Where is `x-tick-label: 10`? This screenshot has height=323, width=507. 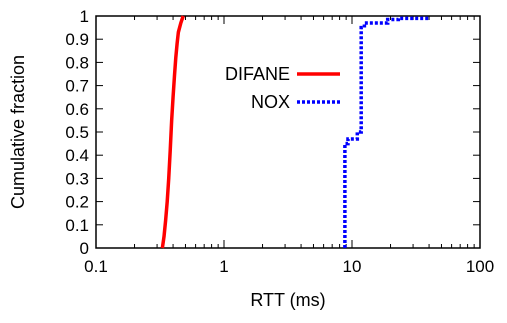 x-tick-label: 10 is located at coordinates (352, 266).